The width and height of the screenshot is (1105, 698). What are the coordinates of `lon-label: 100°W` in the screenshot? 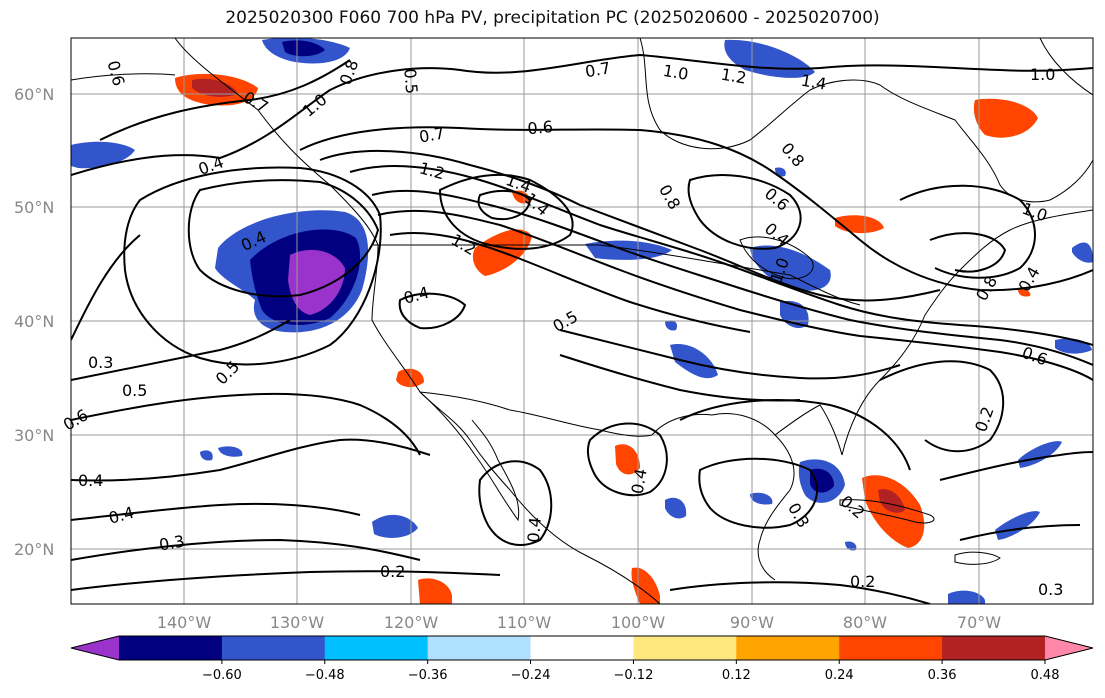 It's located at (638, 622).